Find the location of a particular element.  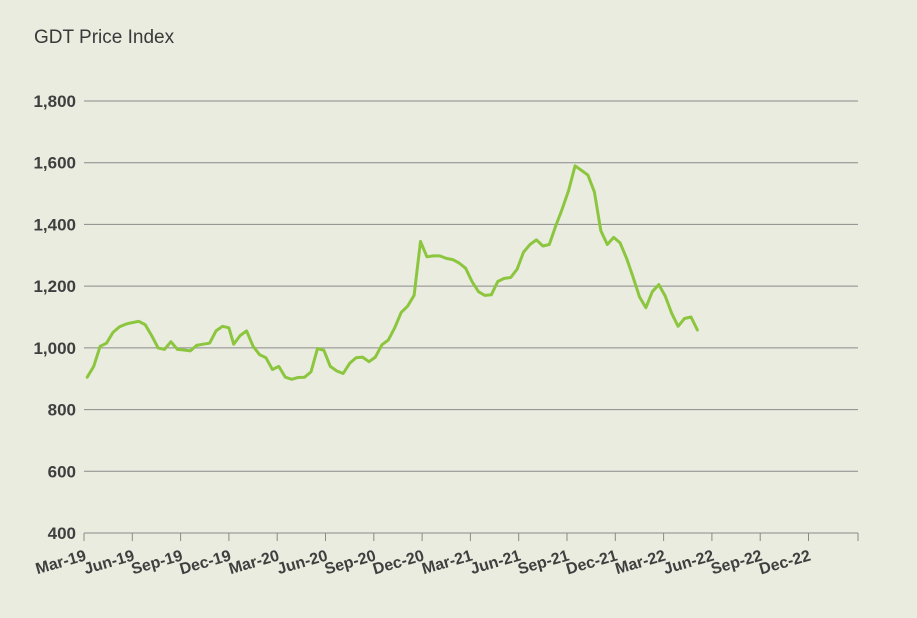

y-tick-label: 1,000 is located at coordinates (54, 348).